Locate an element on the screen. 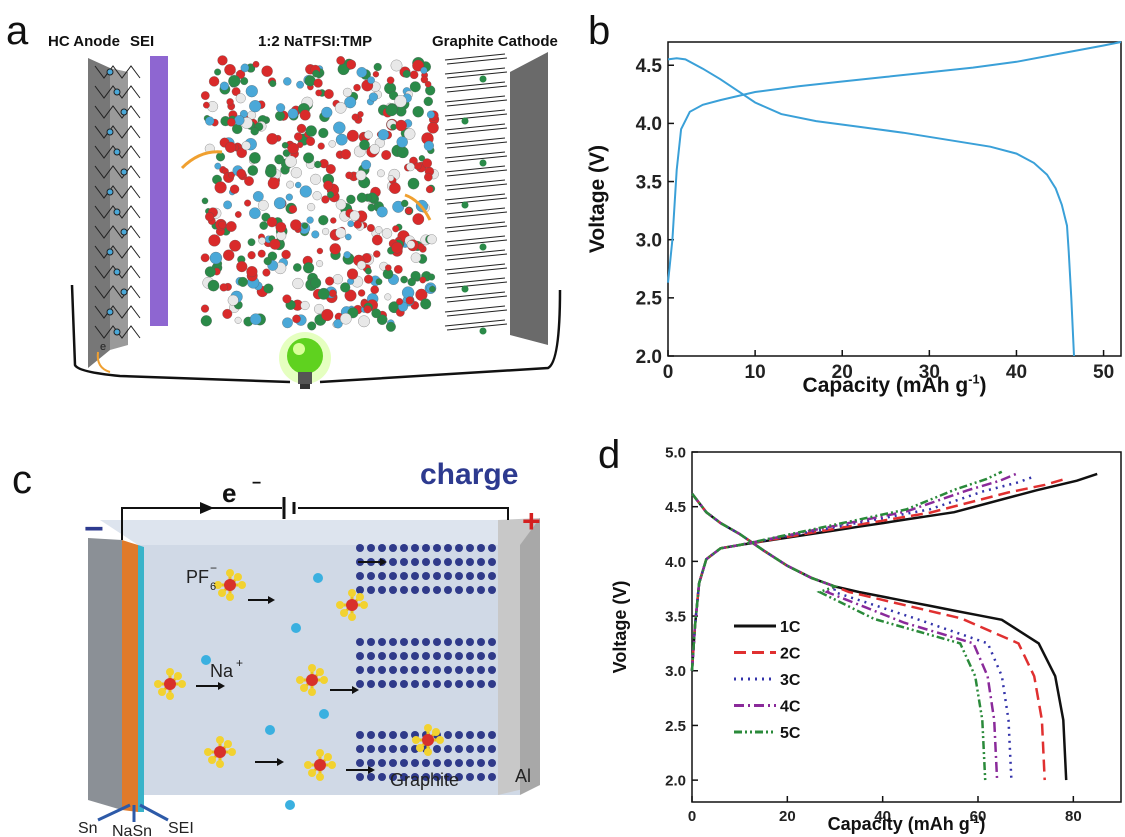  negative-terminal: − is located at coordinates (94, 529).